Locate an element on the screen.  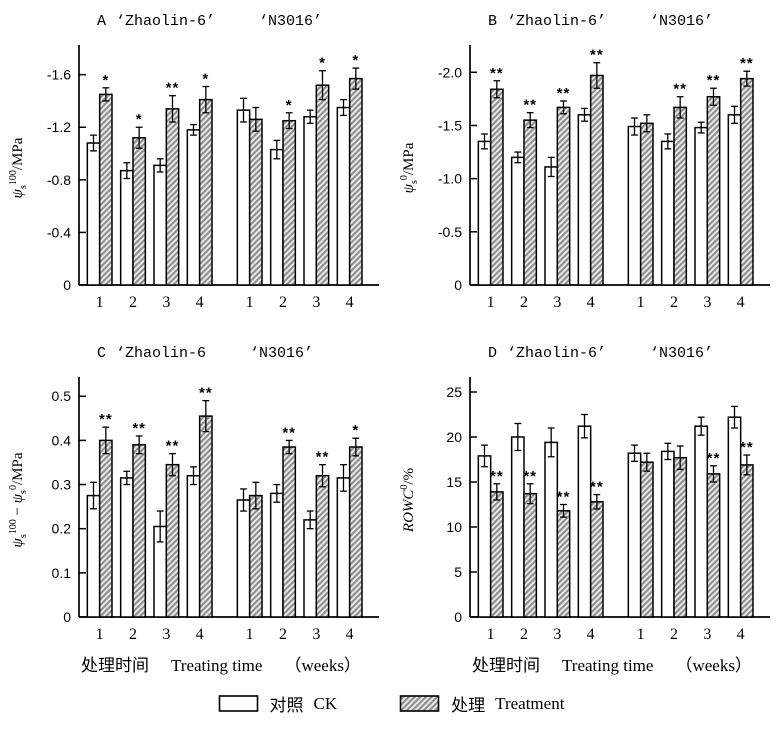
legend-ck-label-cn: 对照 is located at coordinates (286, 705).